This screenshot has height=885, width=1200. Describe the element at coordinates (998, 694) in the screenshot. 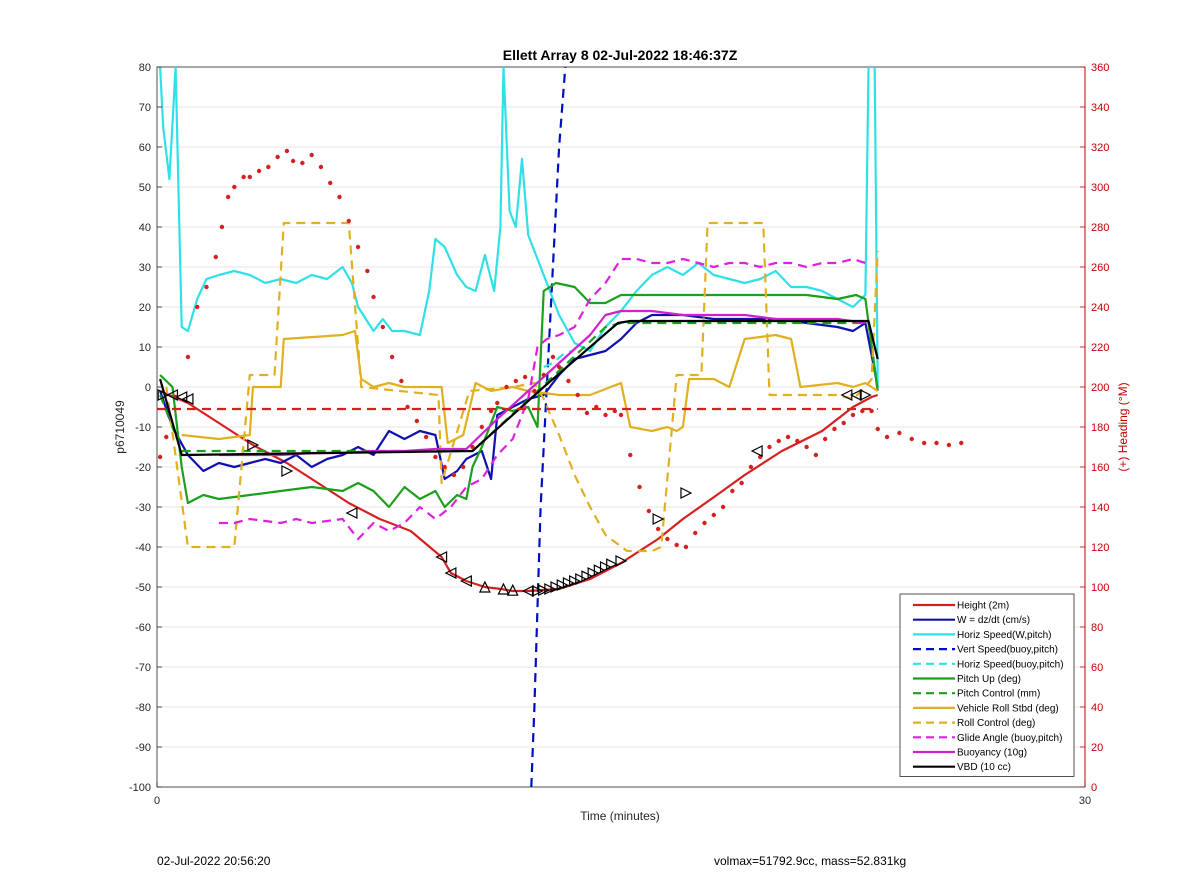

I see `legend-entry: Pitch Control (mm)` at that location.